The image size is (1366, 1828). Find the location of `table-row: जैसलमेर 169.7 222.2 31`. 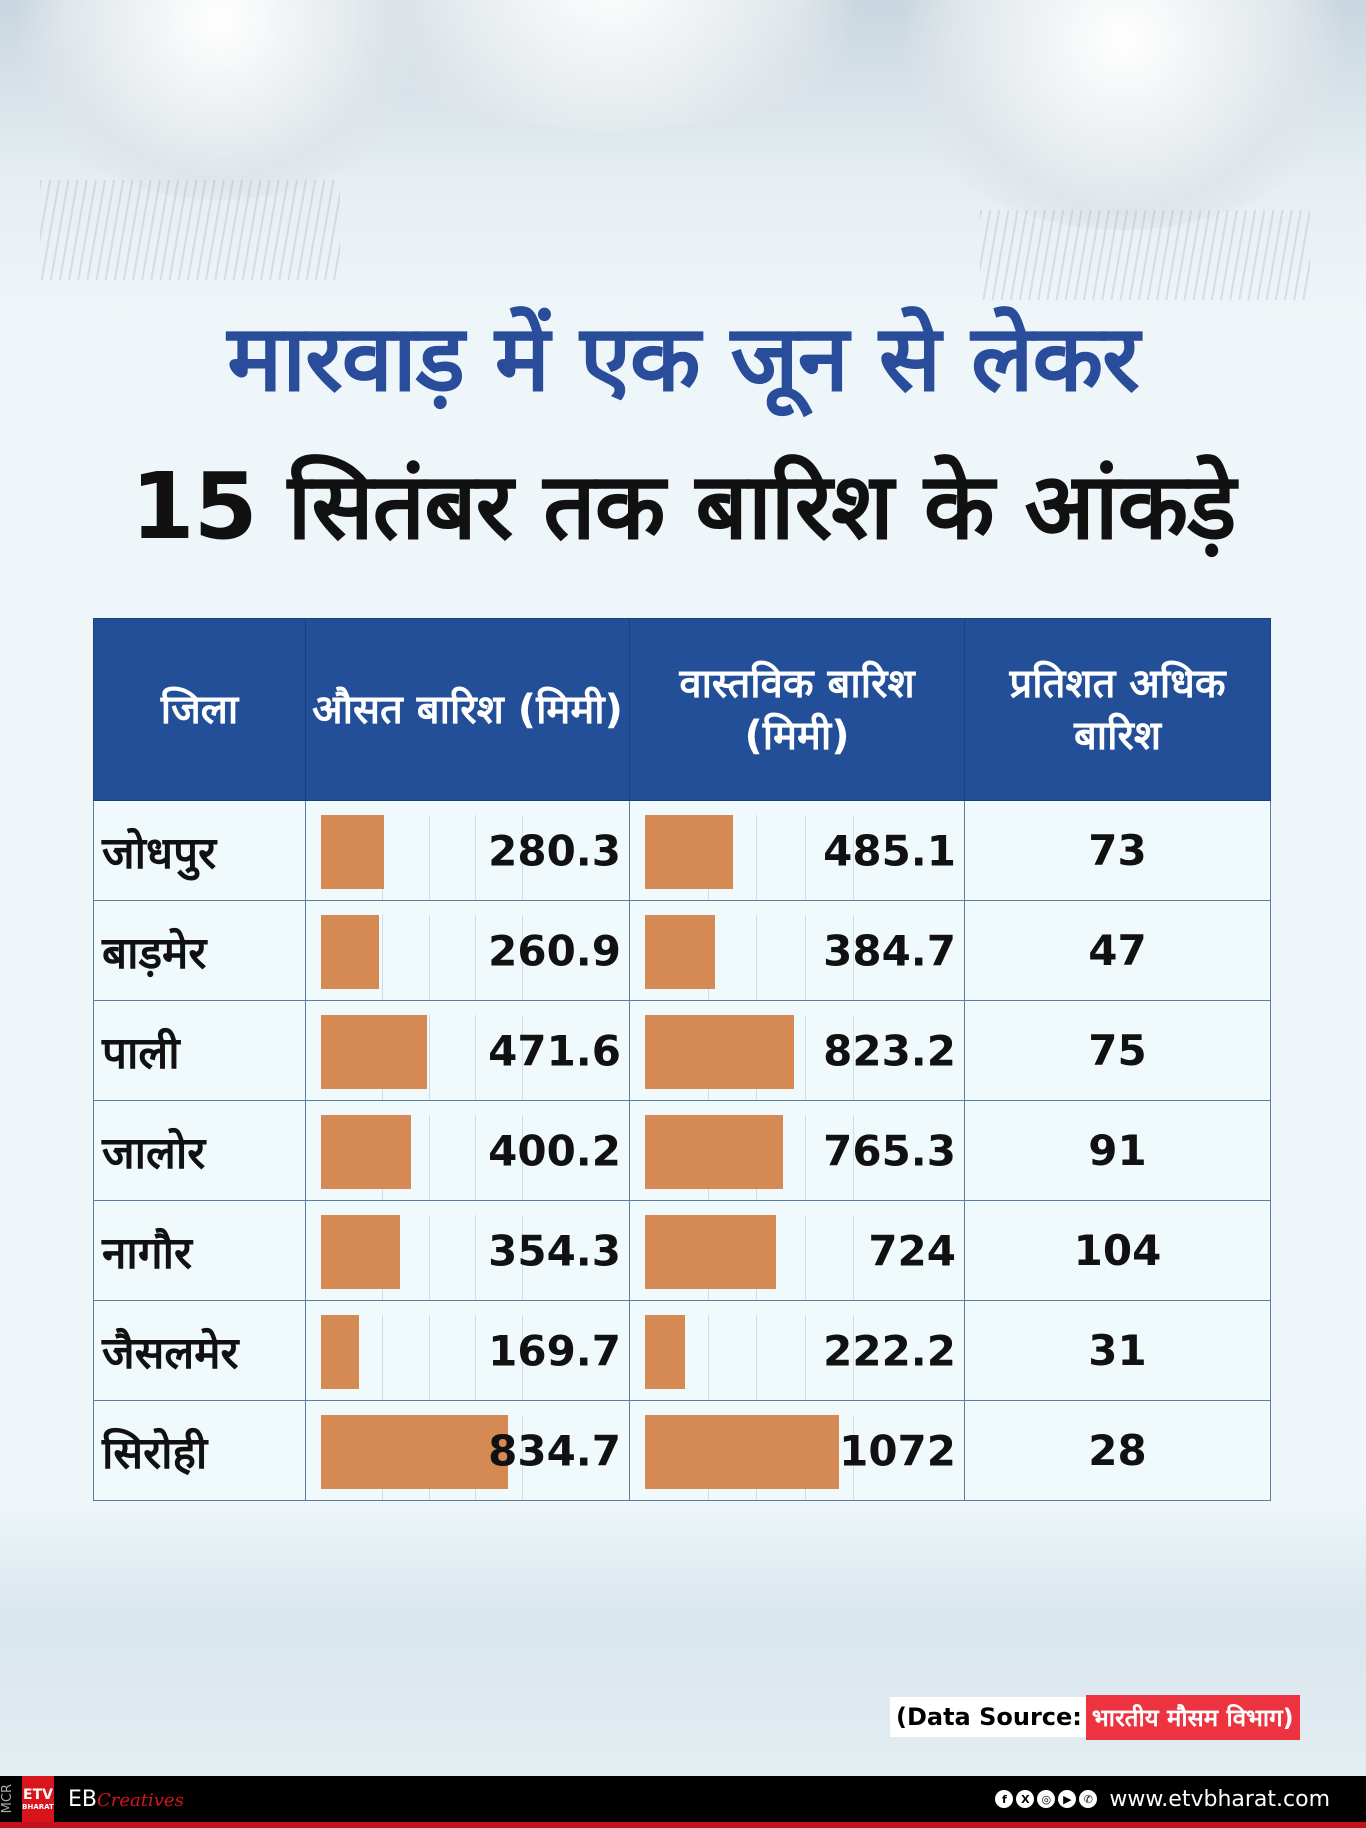

table-row: जैसलमेर 169.7 222.2 31 is located at coordinates (682, 1350).